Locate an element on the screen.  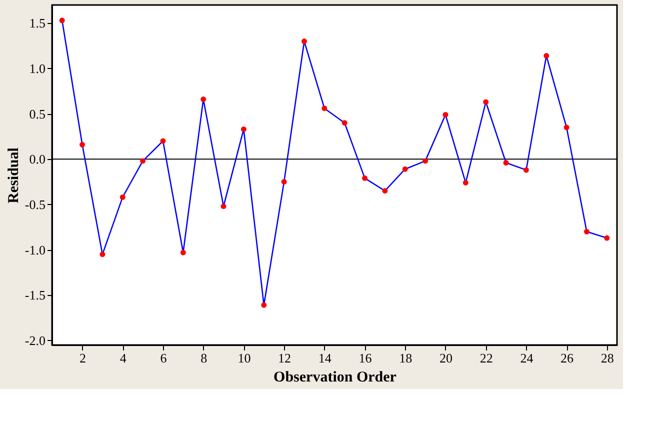
y-axis-title: Residual is located at coordinates (14, 176).